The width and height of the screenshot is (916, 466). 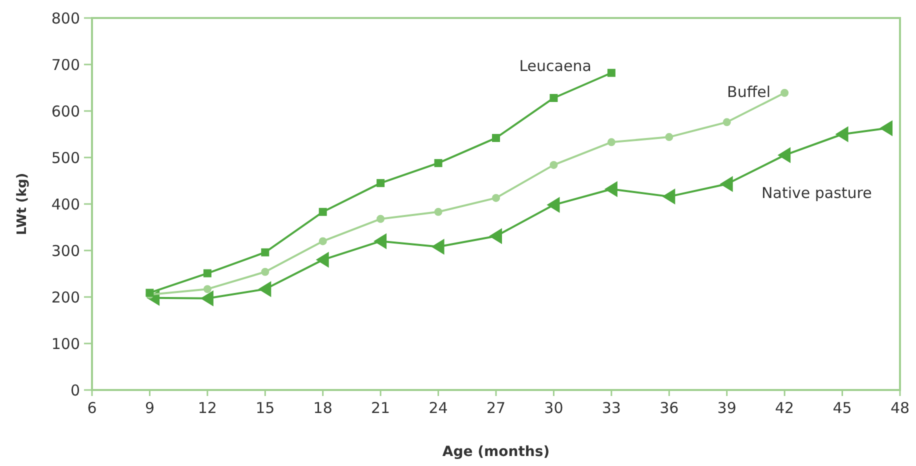 I want to click on x-tick-label: 6, so click(x=92, y=408).